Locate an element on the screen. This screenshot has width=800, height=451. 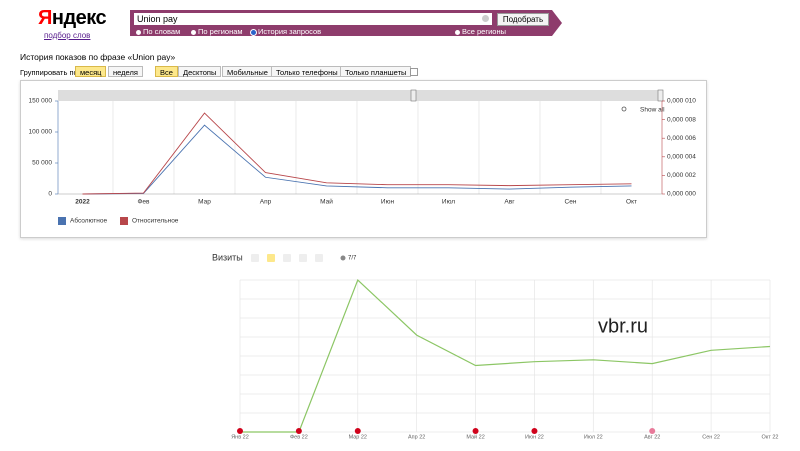
y-tick-label: 50 000 is located at coordinates (42, 163).